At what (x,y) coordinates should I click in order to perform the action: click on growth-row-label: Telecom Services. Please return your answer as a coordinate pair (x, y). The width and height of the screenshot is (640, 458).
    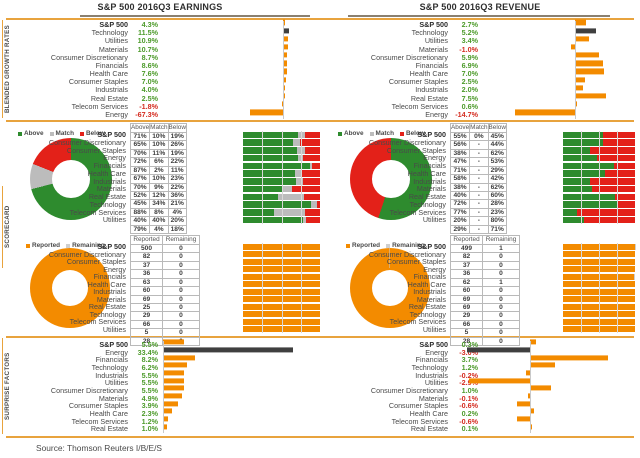
    Looking at the image, I should click on (99, 106).